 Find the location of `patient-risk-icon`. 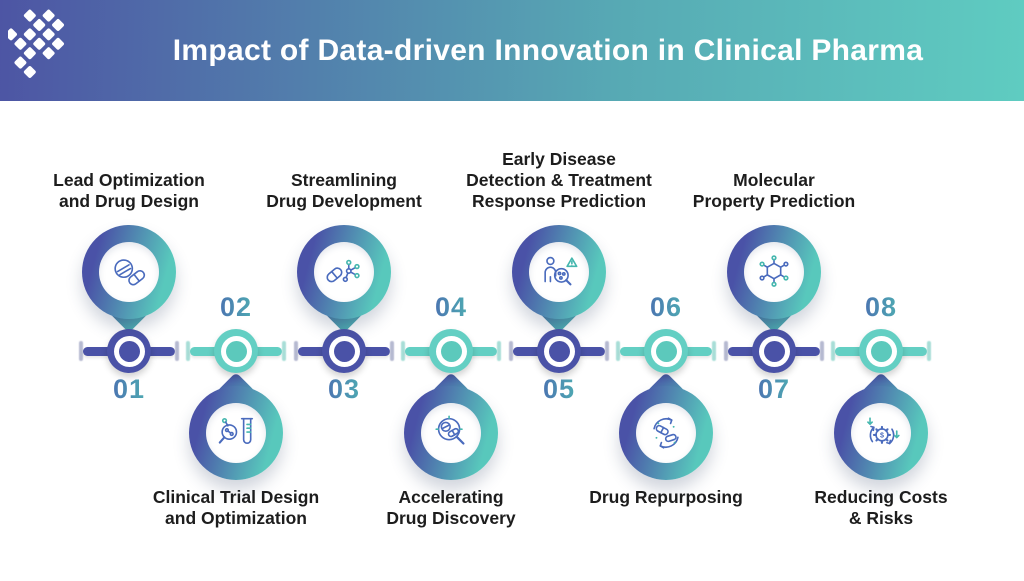

patient-risk-icon is located at coordinates (561, 271).